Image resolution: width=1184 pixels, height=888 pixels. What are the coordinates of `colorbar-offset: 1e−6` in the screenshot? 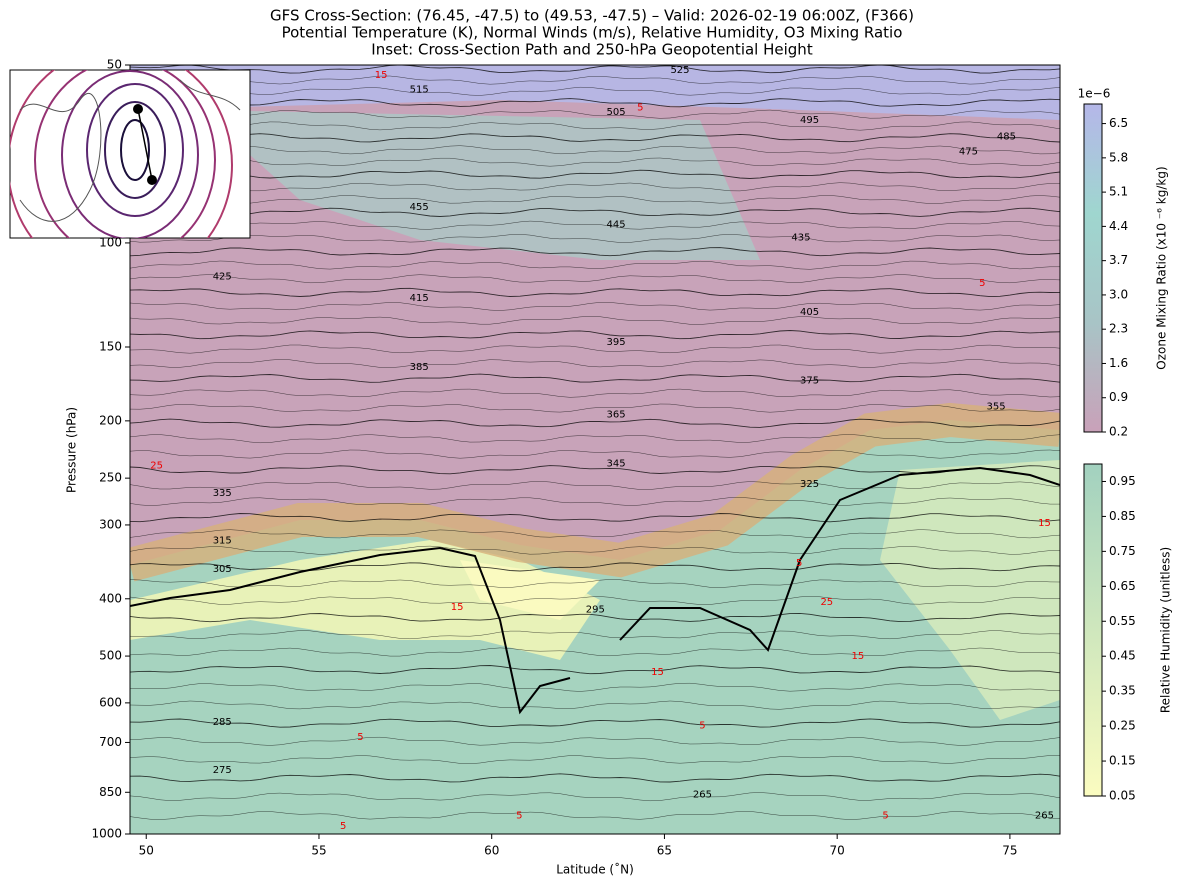 It's located at (1094, 94).